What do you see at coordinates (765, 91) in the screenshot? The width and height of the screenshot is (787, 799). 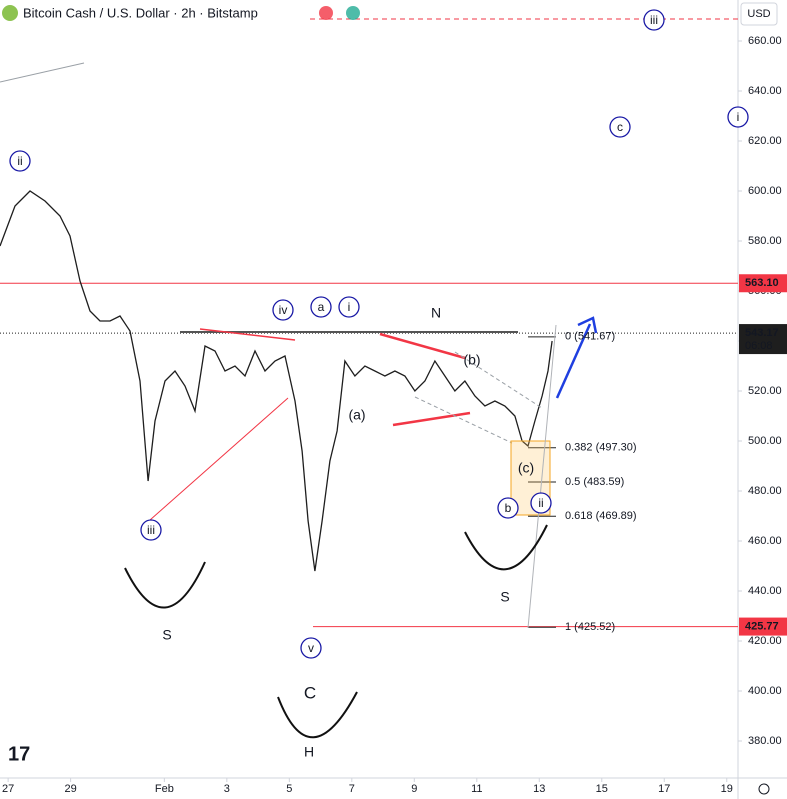 I see `y-tick-label: 640.00` at bounding box center [765, 91].